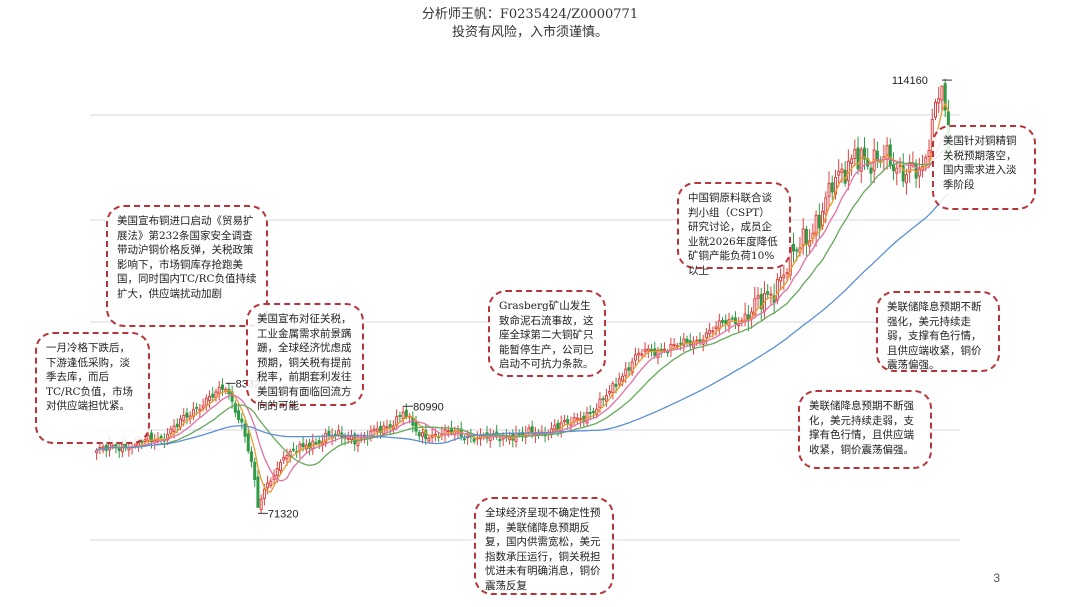 The image size is (1080, 607). What do you see at coordinates (865, 429) in the screenshot?
I see `annotation-fed2: 美联储降息预期不断强化，美元持续走弱，支撑有色行情，且供应端收紧，铜价震荡偏强。` at bounding box center [865, 429].